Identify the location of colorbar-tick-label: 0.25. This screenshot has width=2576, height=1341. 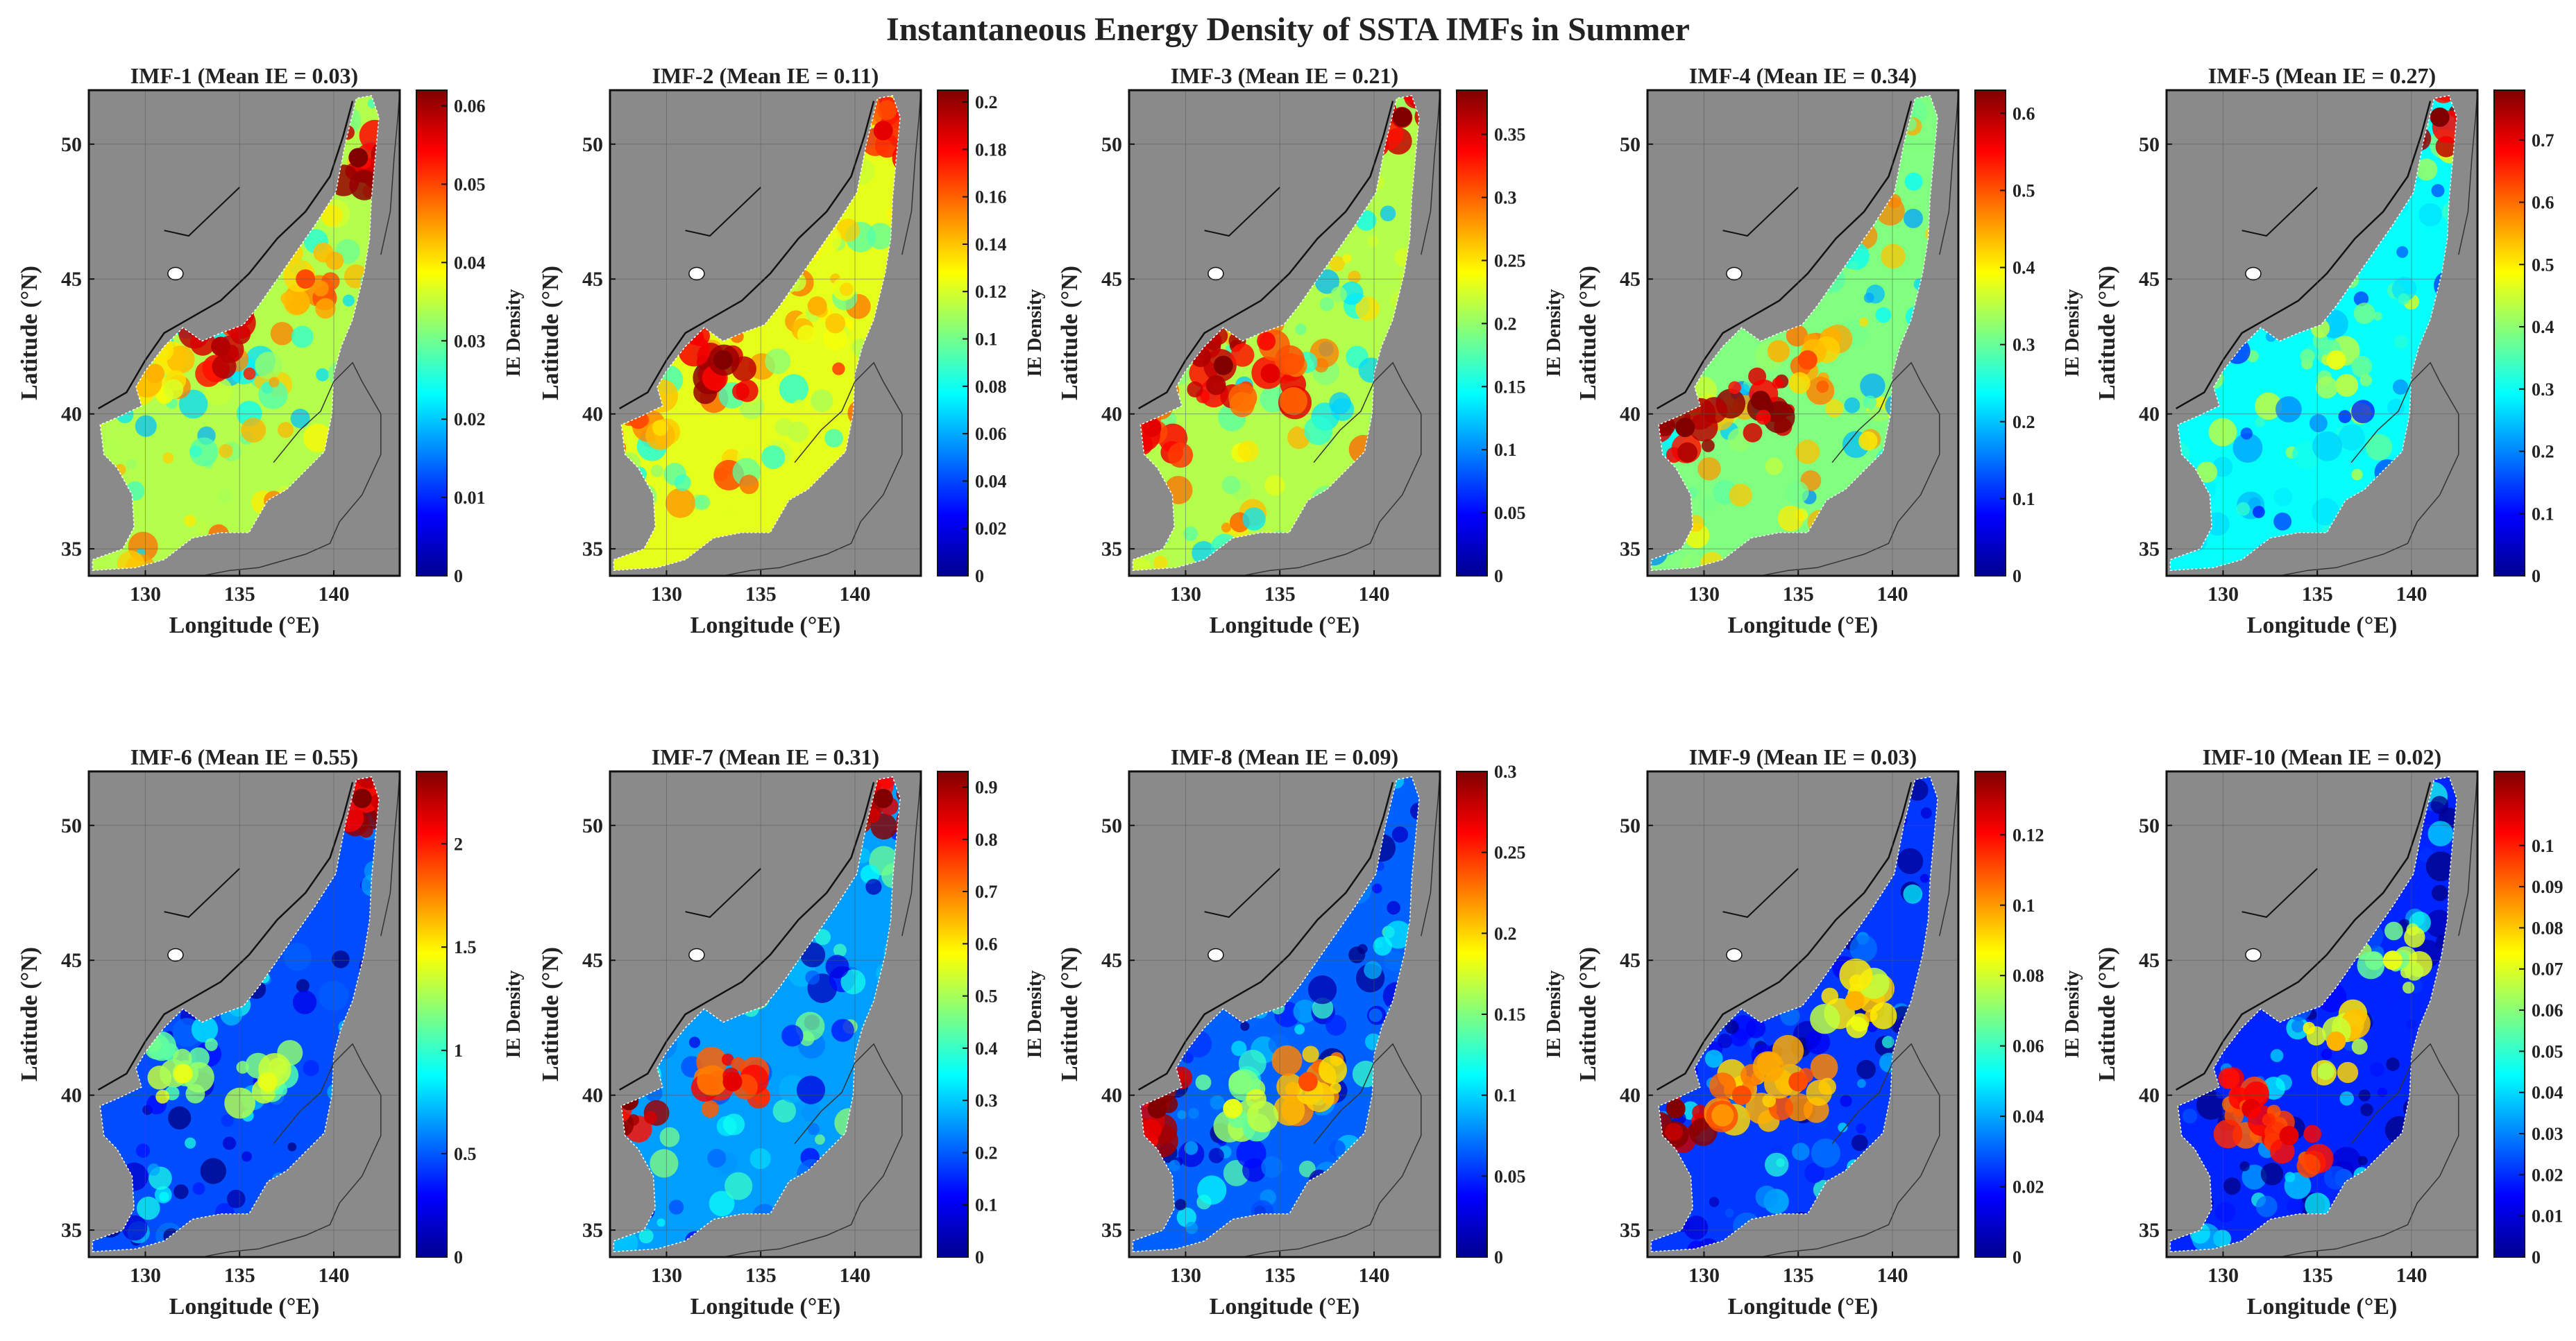
(1510, 853).